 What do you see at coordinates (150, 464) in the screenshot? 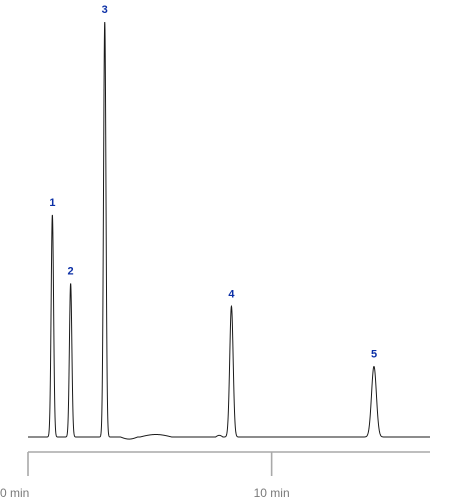
I see `x-axis-ticks` at bounding box center [150, 464].